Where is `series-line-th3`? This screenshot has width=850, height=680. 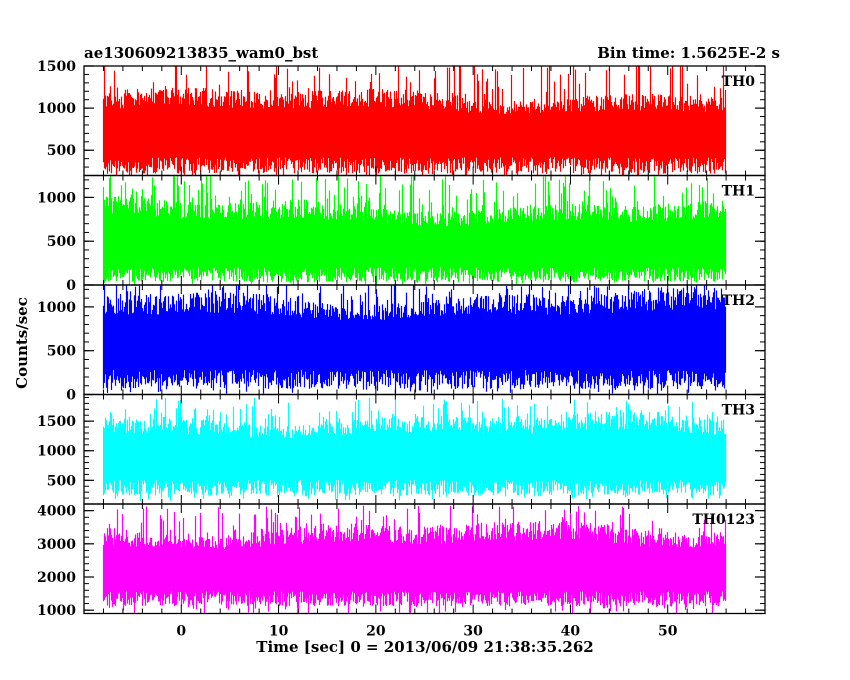
series-line-th3 is located at coordinates (414, 449).